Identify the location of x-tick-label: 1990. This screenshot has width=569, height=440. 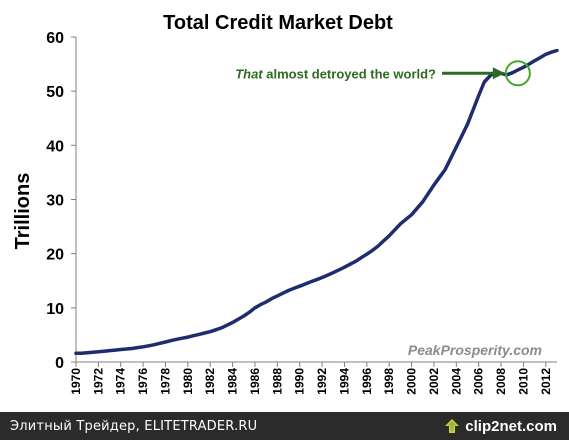
(300, 381).